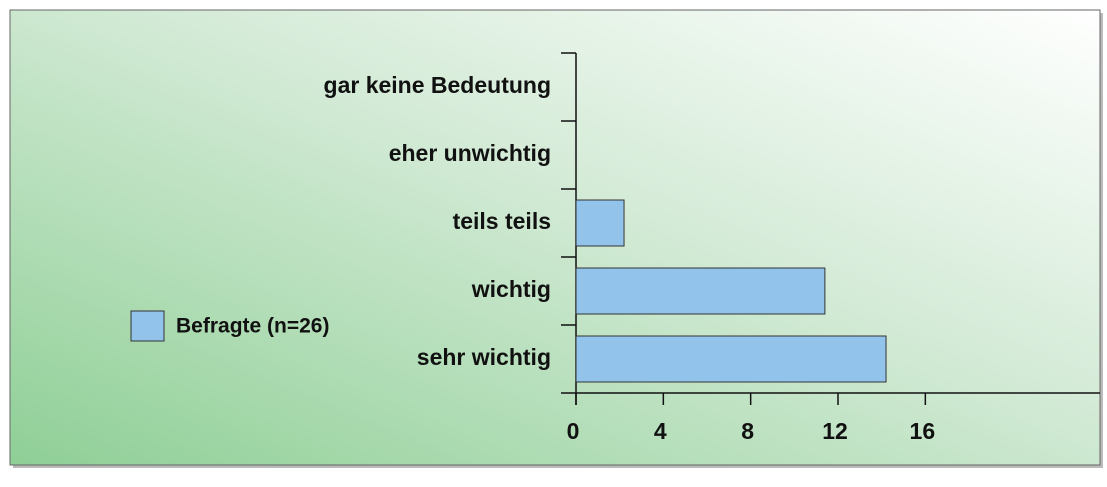 The width and height of the screenshot is (1107, 487). I want to click on x-tick-label: 8, so click(747, 431).